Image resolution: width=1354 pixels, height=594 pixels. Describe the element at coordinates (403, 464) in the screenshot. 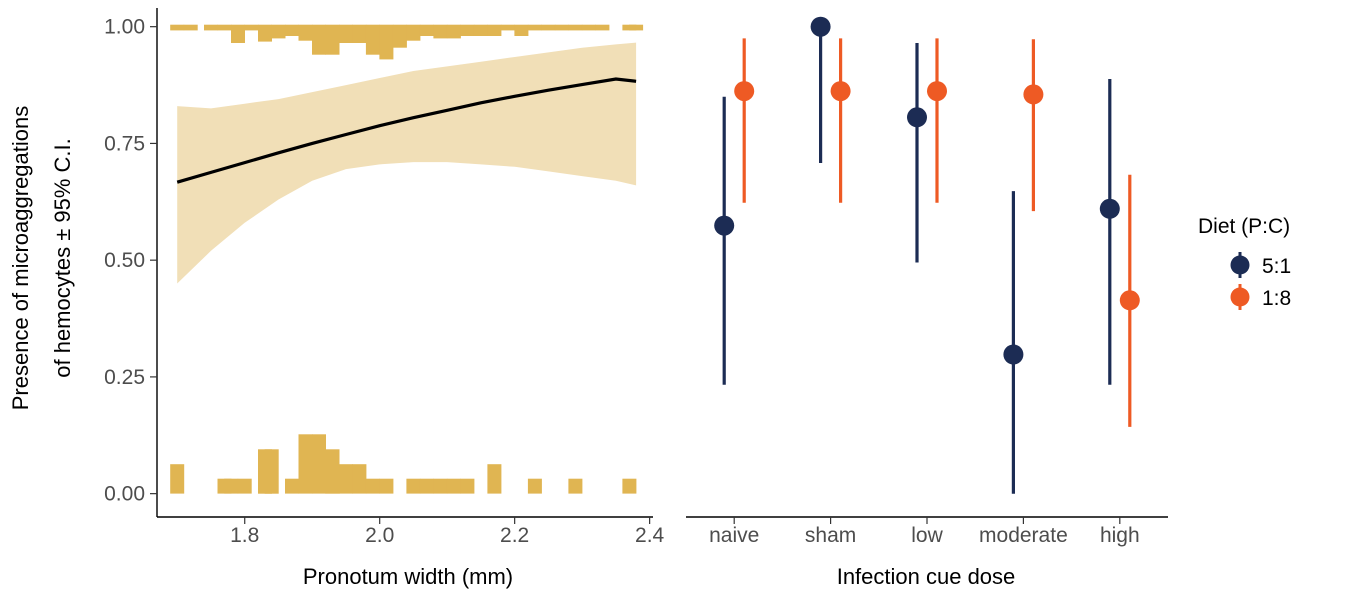

I see `histogram-bottom` at that location.